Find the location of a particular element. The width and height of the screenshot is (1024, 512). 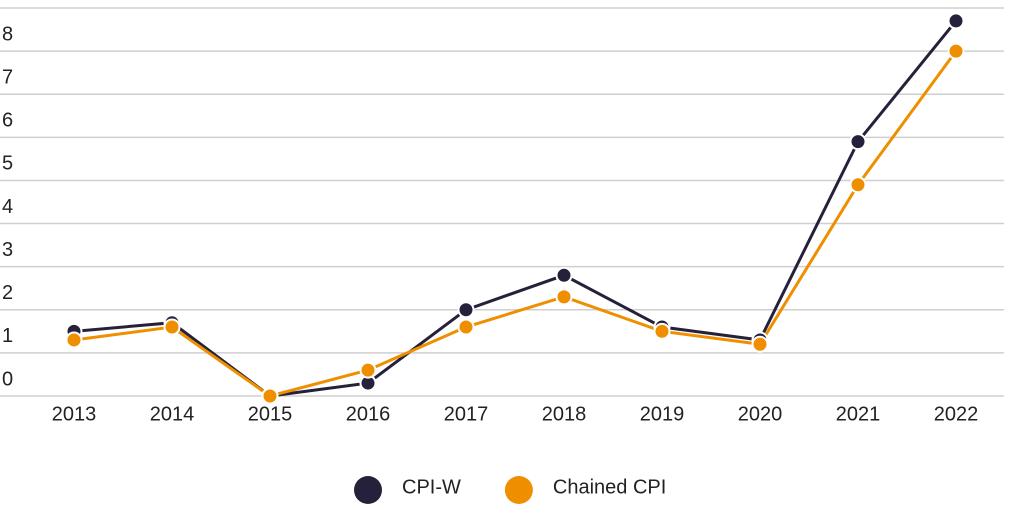

x-tick-label: 2019 is located at coordinates (662, 414).